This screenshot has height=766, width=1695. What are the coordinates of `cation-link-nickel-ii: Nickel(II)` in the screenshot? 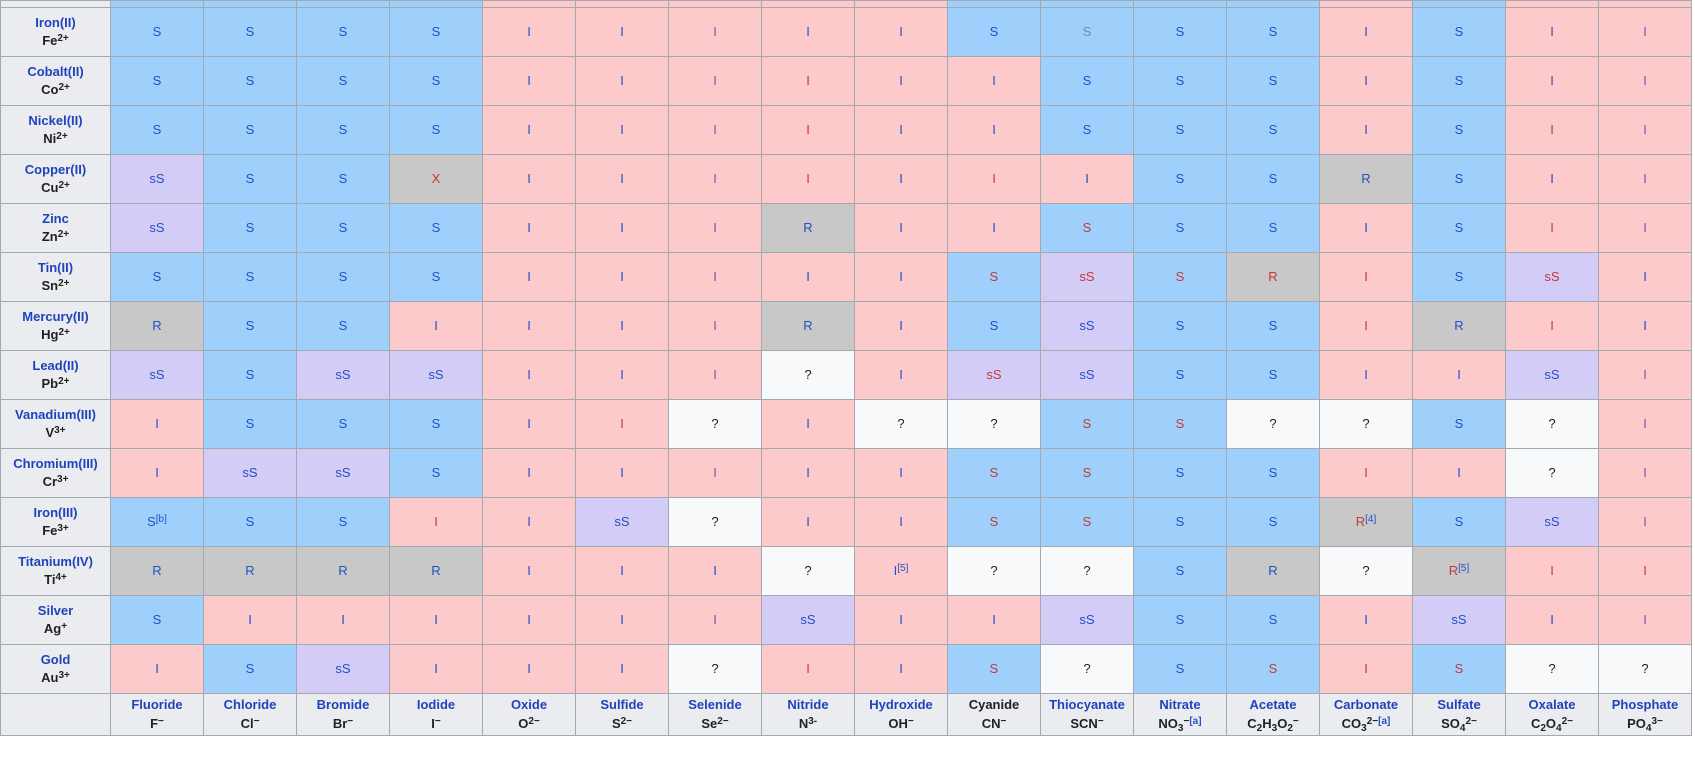 It's located at (55, 120).